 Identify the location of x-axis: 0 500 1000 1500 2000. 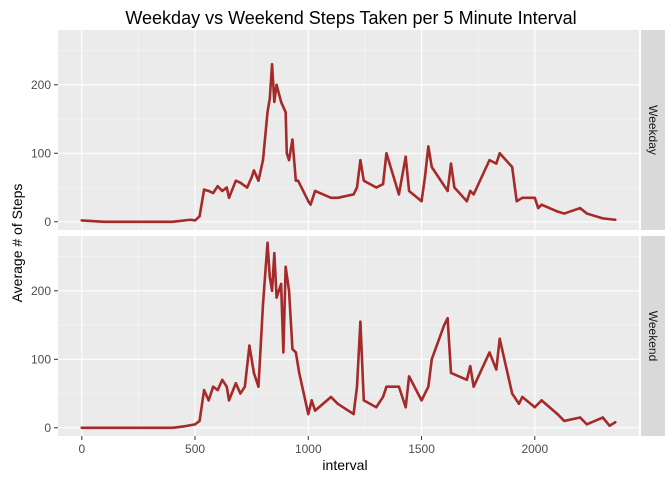
(313, 446).